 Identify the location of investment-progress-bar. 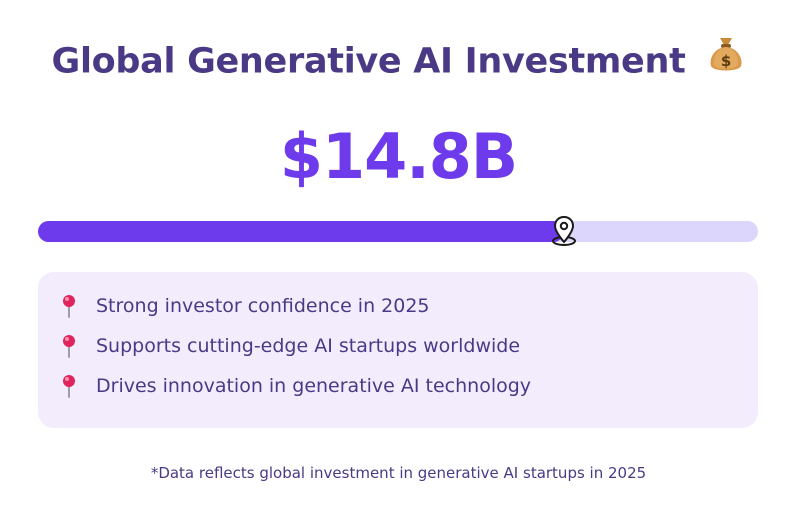
(398, 230).